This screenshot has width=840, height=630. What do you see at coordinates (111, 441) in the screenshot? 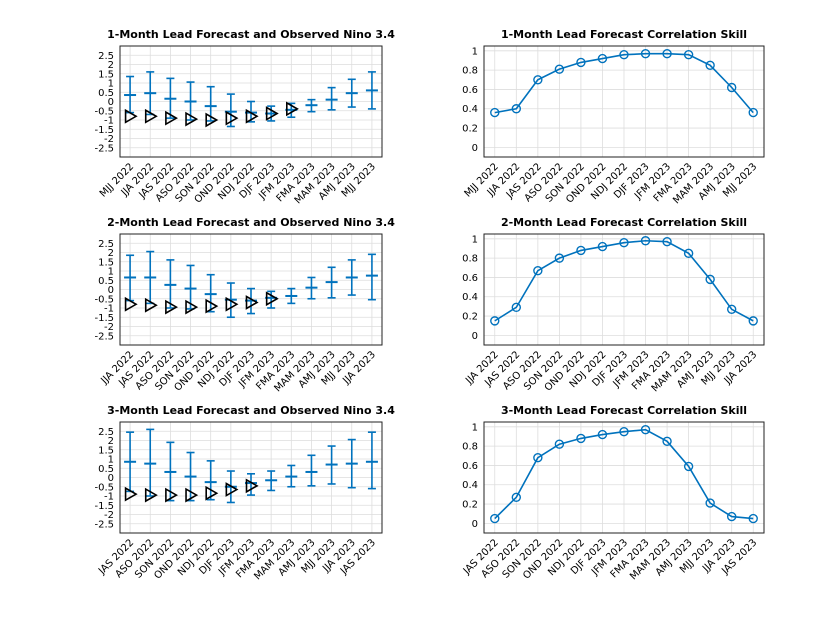
I see `y-tick-label: 2` at bounding box center [111, 441].